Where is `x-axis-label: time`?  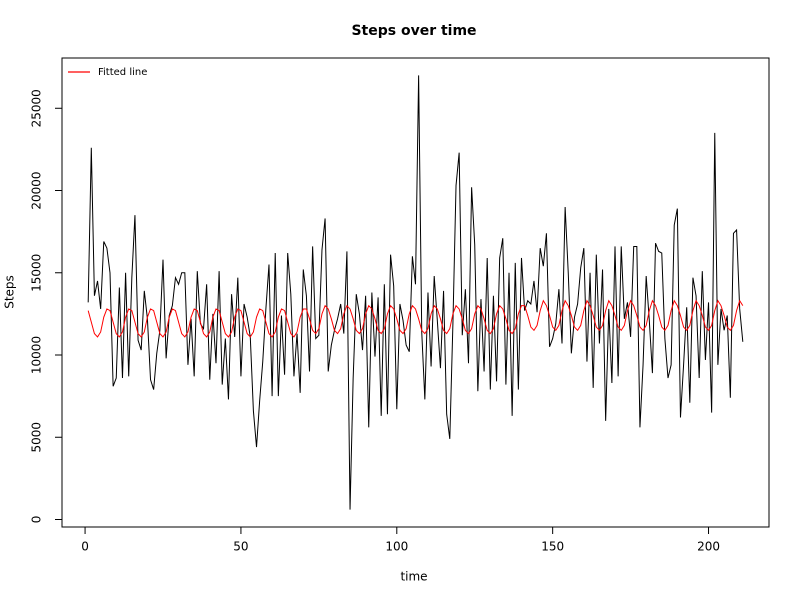 x-axis-label: time is located at coordinates (413, 577).